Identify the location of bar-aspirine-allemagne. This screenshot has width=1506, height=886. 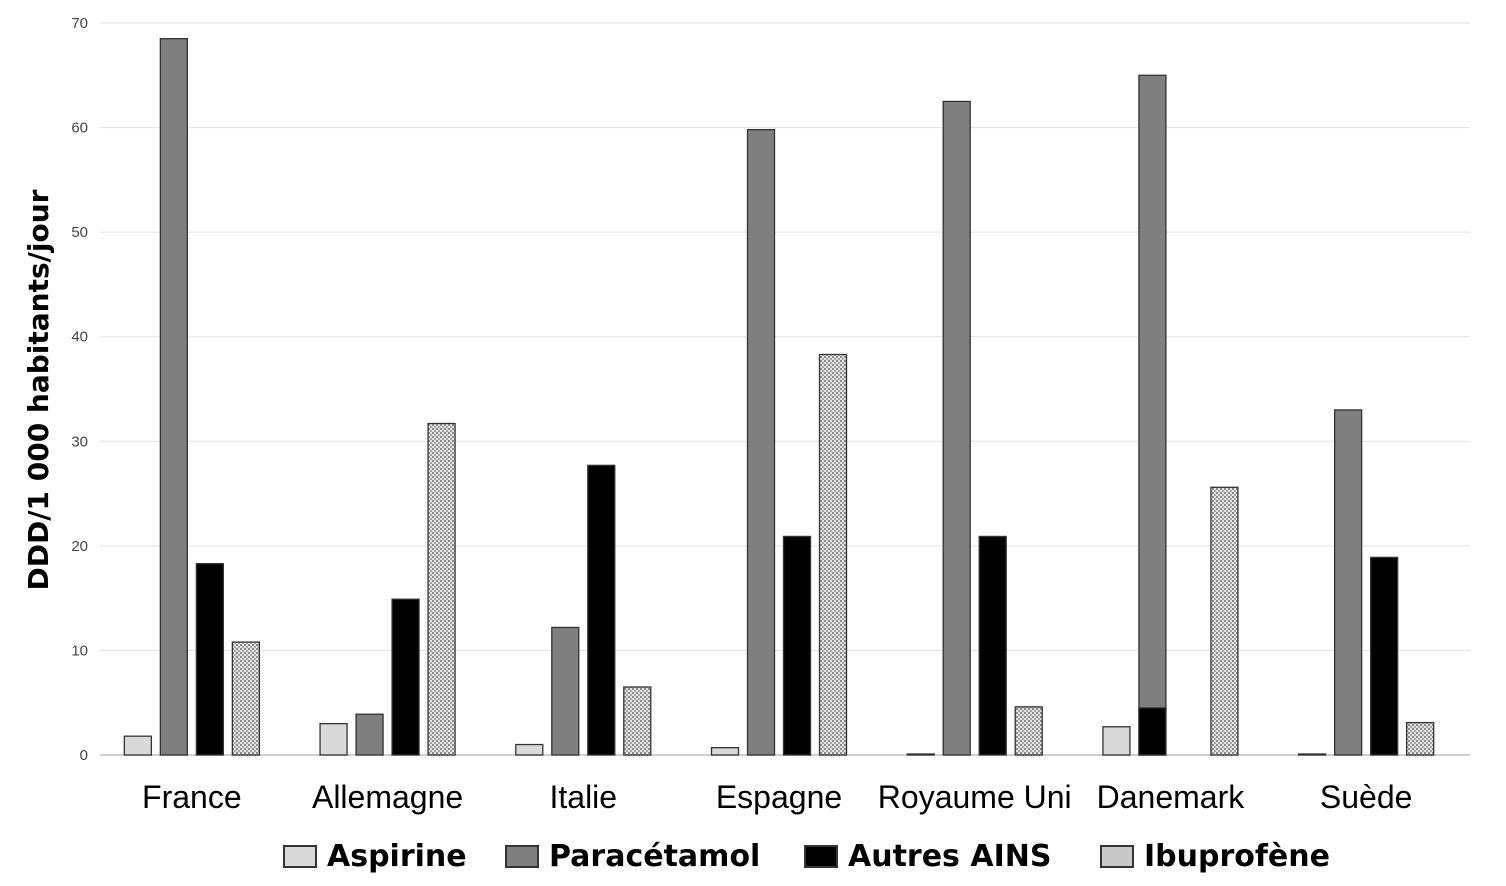
(333, 739).